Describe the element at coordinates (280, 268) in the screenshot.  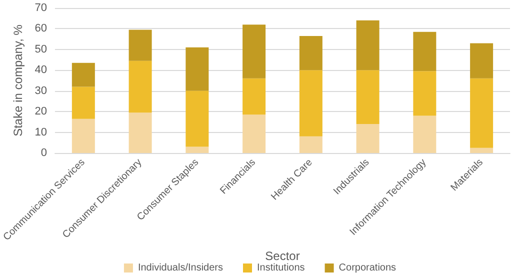
I see `legend-label: Institutions` at that location.